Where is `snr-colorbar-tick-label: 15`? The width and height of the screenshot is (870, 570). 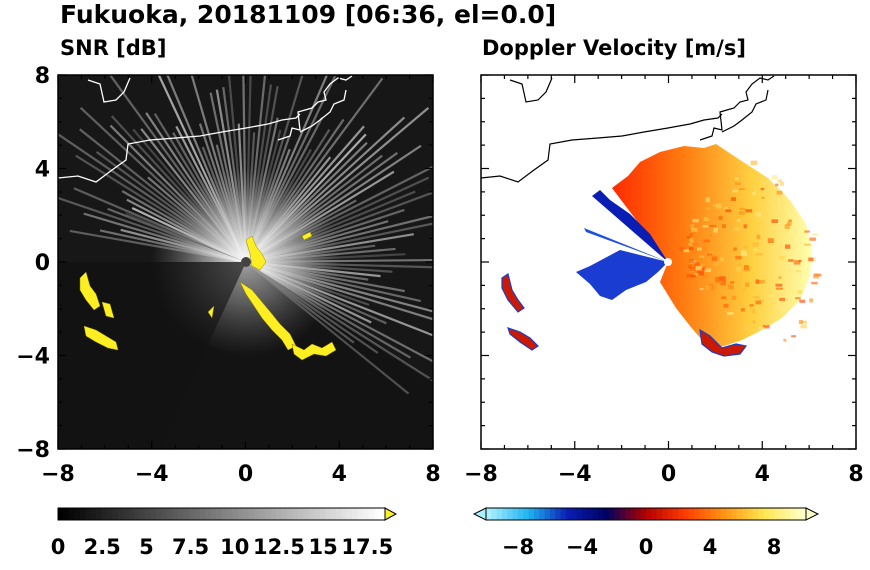 snr-colorbar-tick-label: 15 is located at coordinates (323, 547).